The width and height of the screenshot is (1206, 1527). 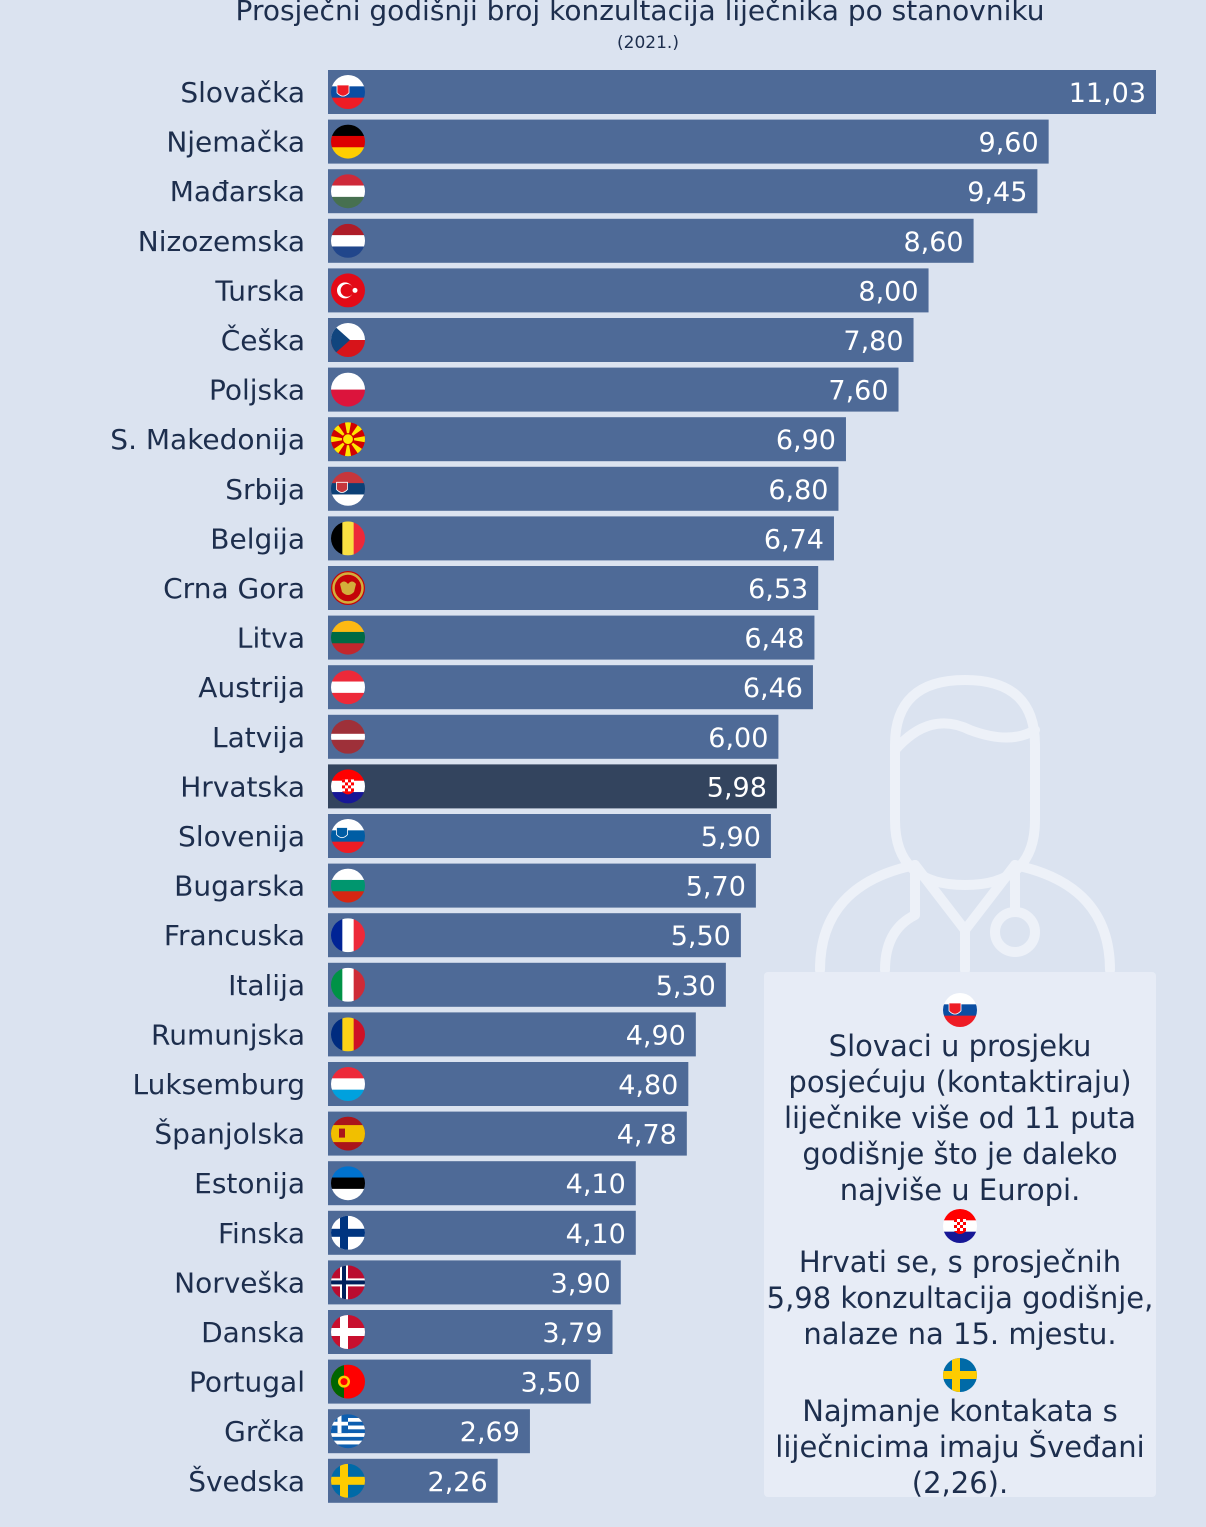 I want to click on flag-latvia-icon, so click(x=348, y=736).